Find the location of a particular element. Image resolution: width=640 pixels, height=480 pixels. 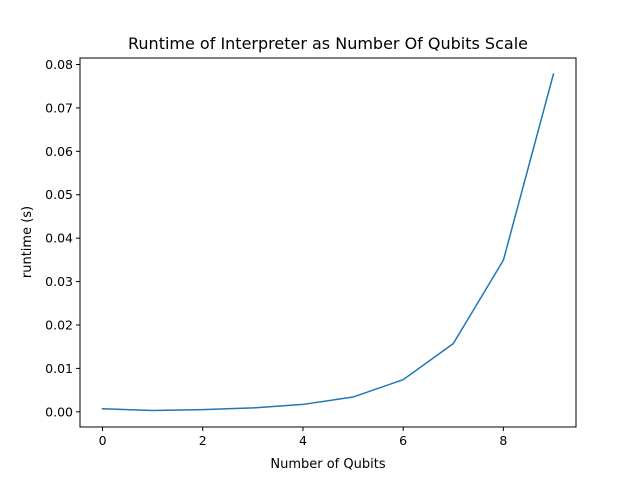

y-tick-label: 0.07 is located at coordinates (59, 107).